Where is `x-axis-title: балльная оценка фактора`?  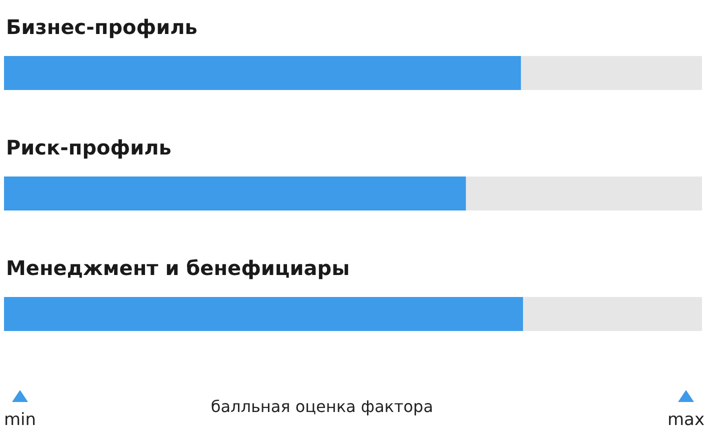
x-axis-title: балльная оценка фактора is located at coordinates (322, 406).